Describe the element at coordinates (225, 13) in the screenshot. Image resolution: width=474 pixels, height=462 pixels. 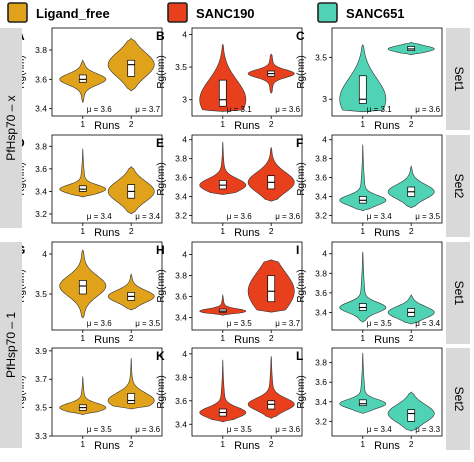
I see `legend-label: SANC190` at that location.